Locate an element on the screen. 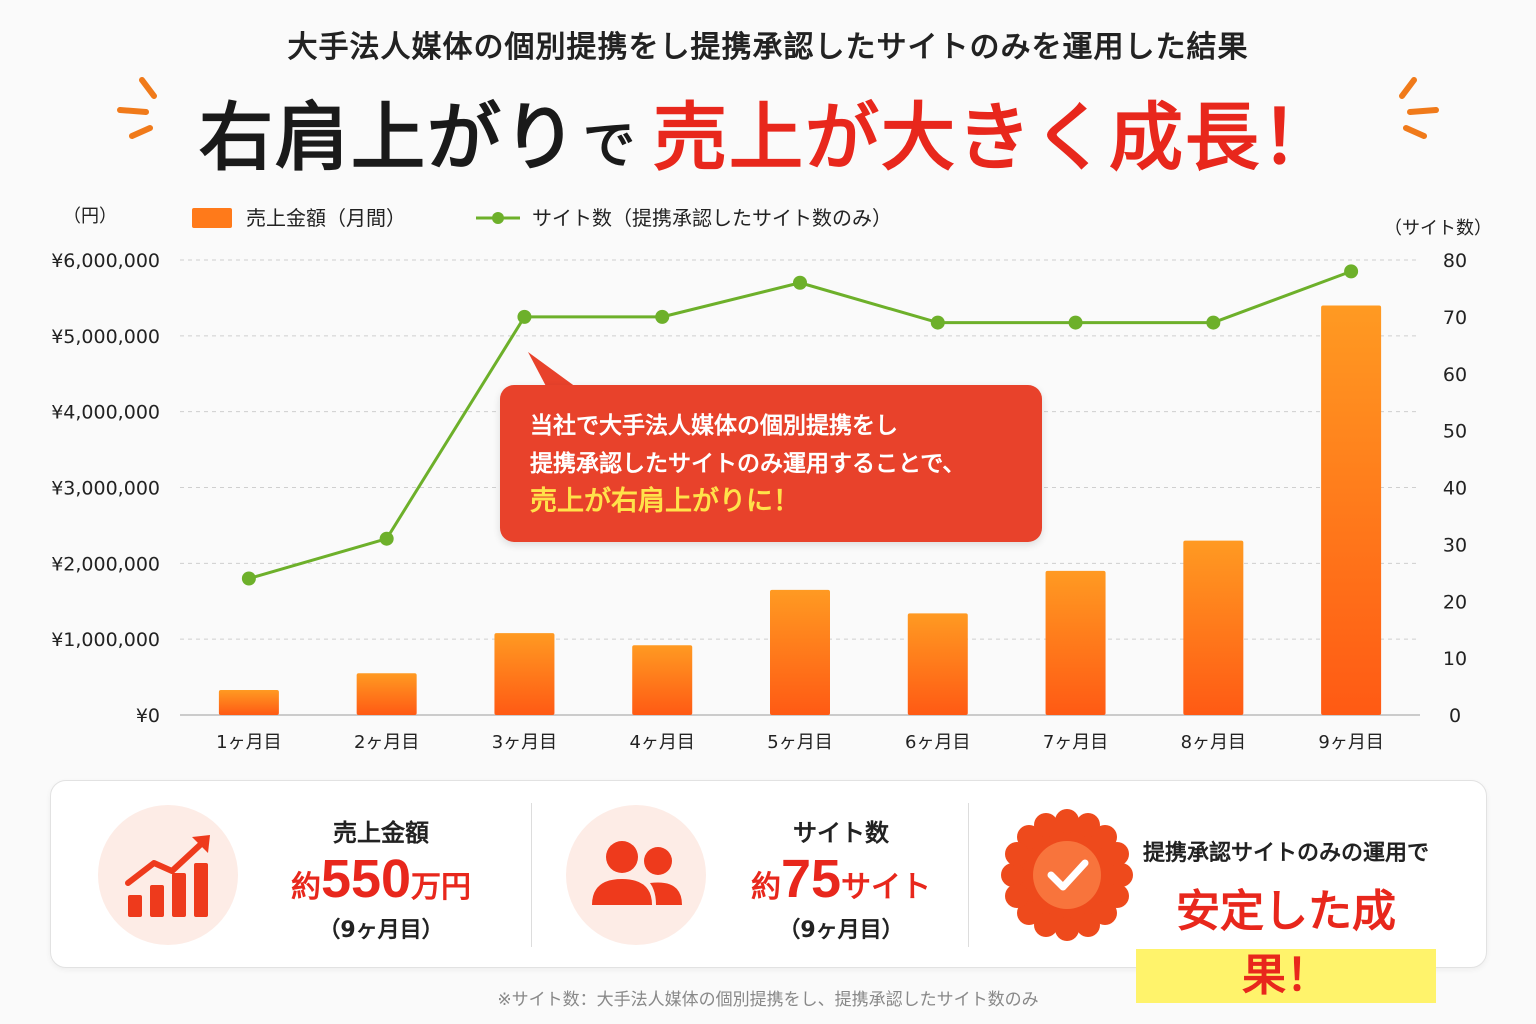  headline: 右肩上がりで 売上が大きく成長！ is located at coordinates (768, 131).